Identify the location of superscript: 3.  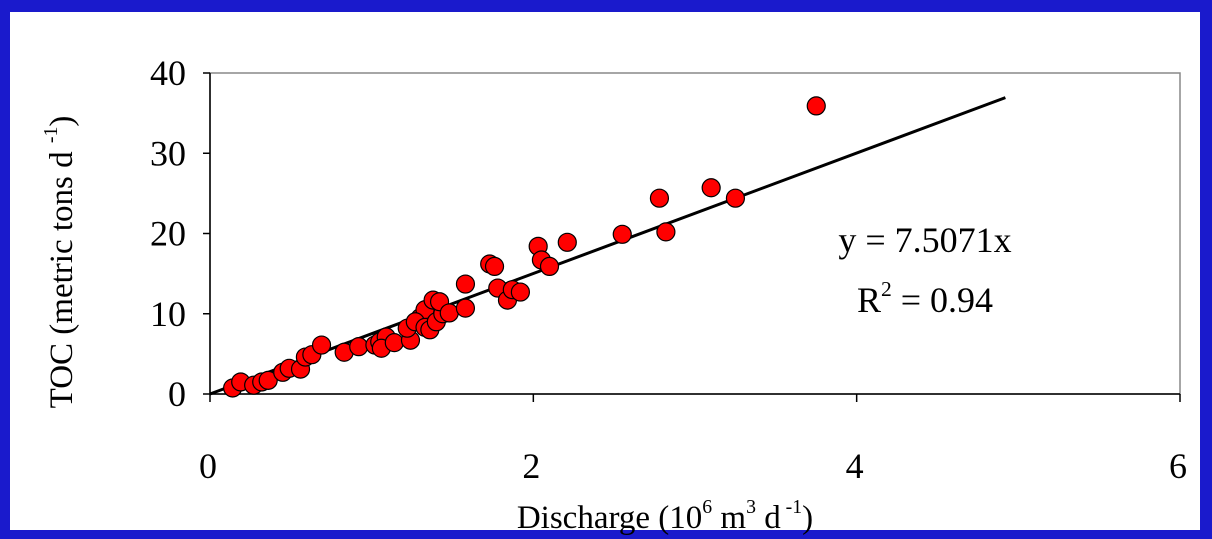
(751, 507).